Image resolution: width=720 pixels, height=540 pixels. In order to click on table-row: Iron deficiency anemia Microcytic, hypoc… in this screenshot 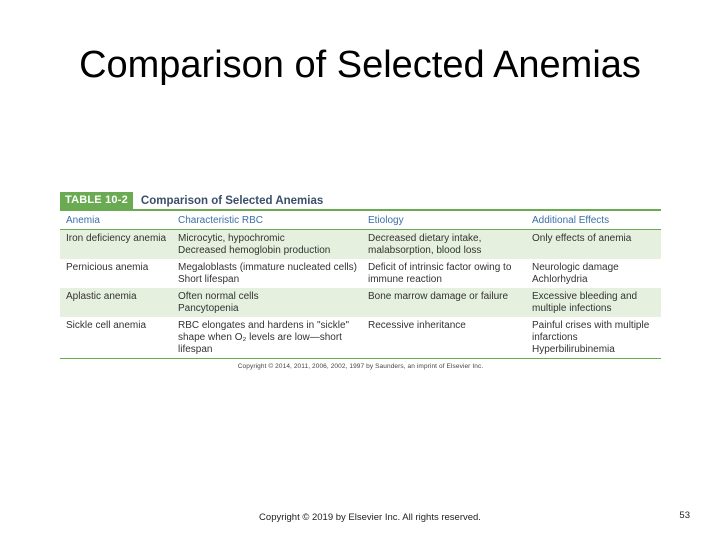, I will do `click(360, 244)`.